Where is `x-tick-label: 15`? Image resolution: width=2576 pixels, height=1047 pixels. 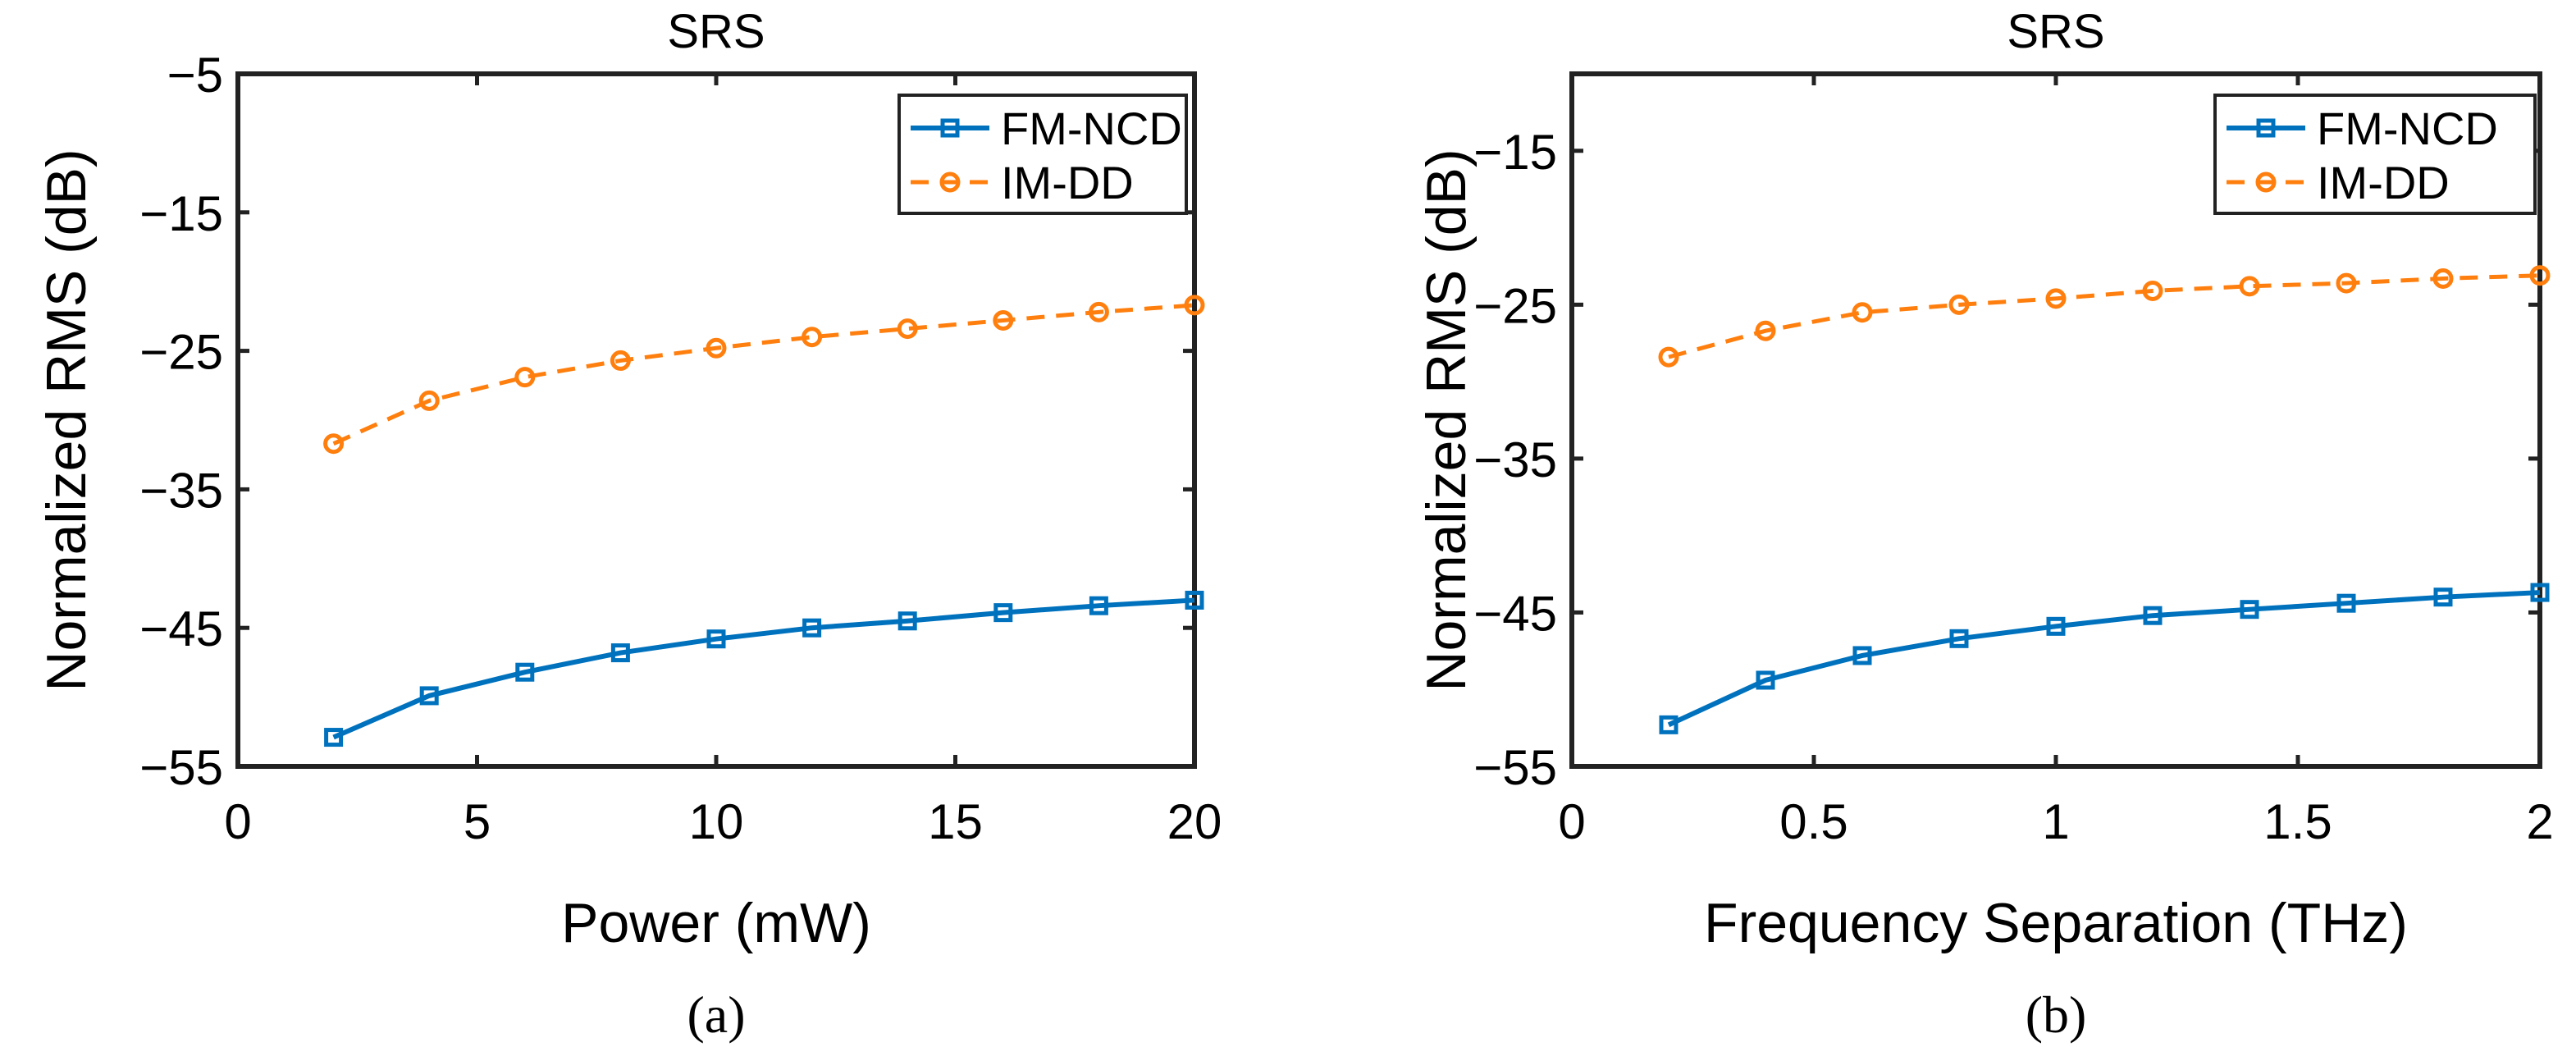 x-tick-label: 15 is located at coordinates (955, 821).